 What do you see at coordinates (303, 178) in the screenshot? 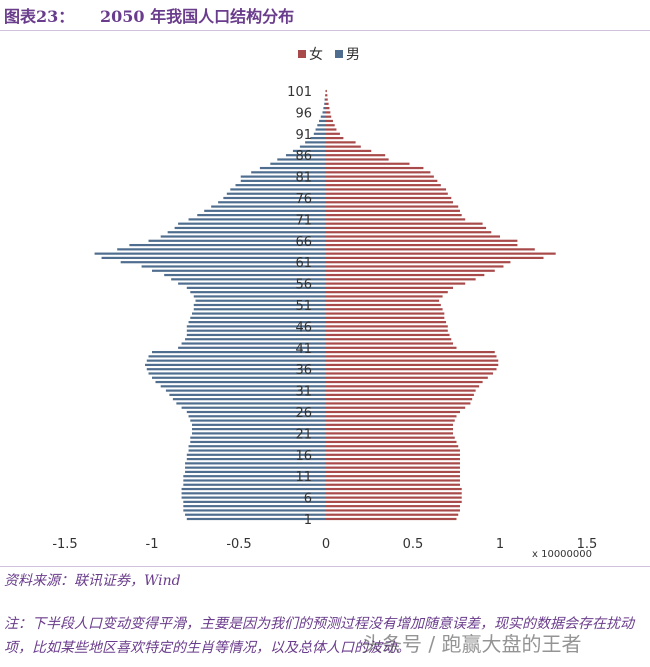
I see `y-tick-label-81: 81` at bounding box center [303, 178].